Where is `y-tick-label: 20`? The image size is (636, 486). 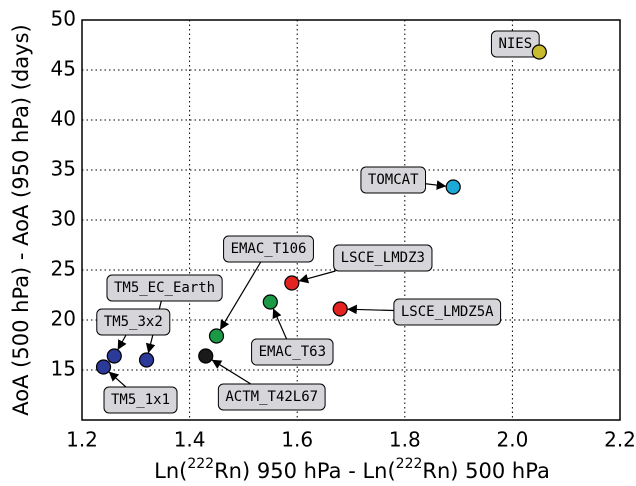
y-tick-label: 20 is located at coordinates (63, 319).